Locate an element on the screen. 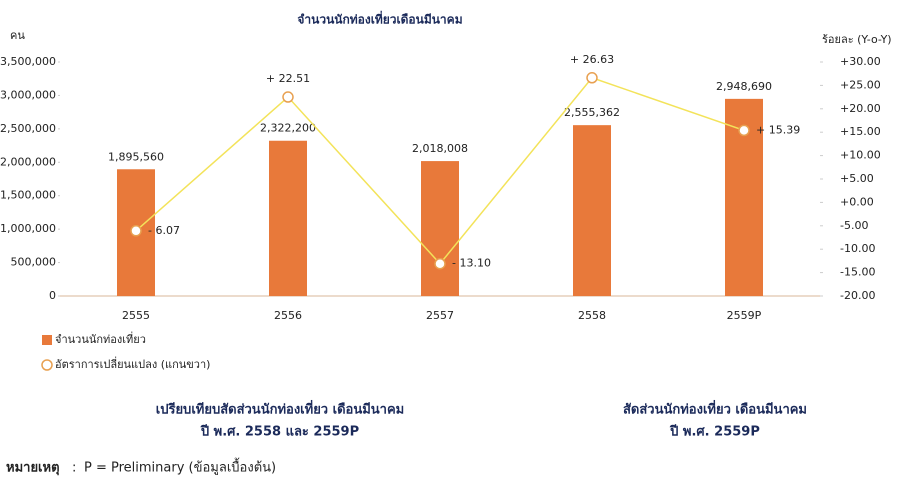  y-tick-label: 3,000,000 is located at coordinates (28, 94).